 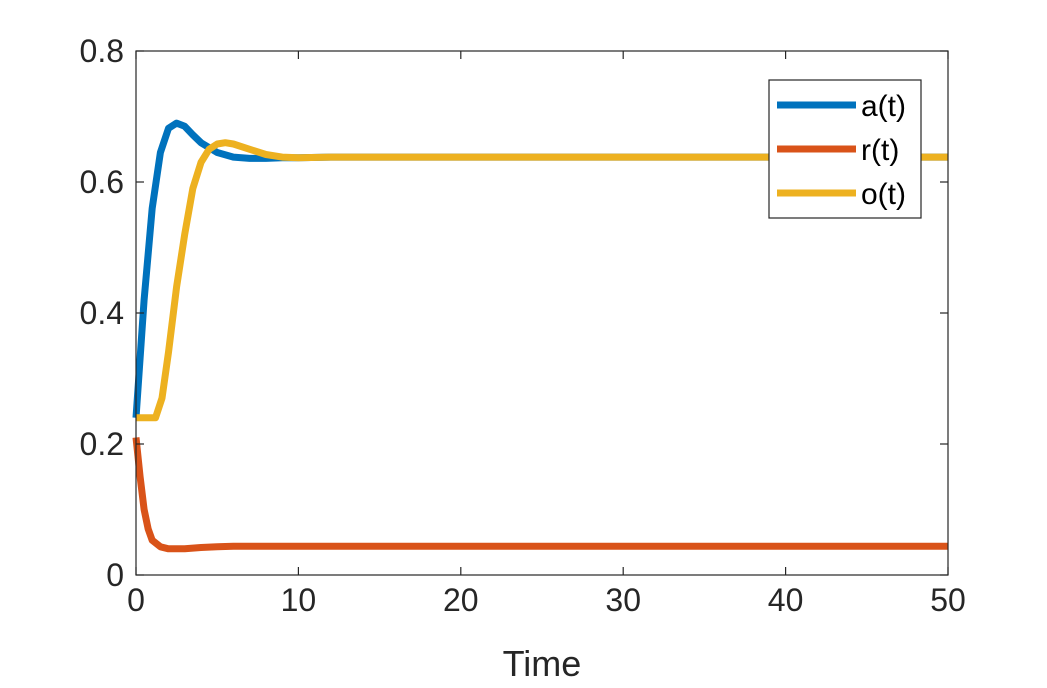 I want to click on x-tick-label: 50, so click(x=948, y=600).